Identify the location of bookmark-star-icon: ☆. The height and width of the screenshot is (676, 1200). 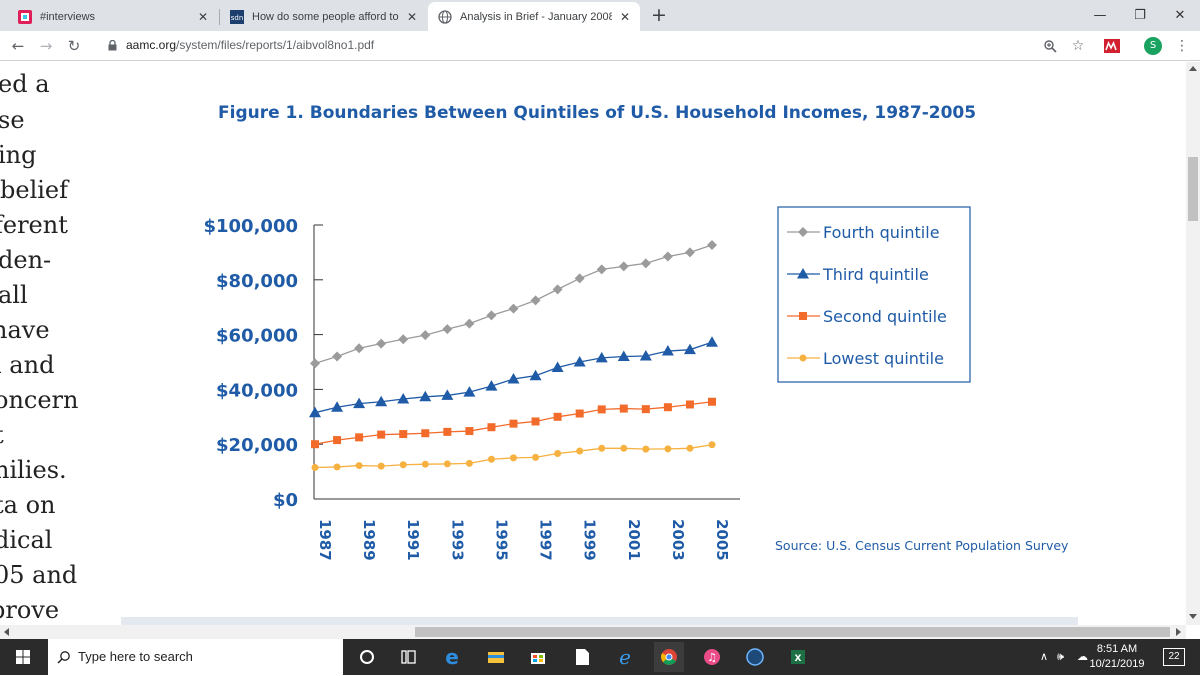
(1078, 46).